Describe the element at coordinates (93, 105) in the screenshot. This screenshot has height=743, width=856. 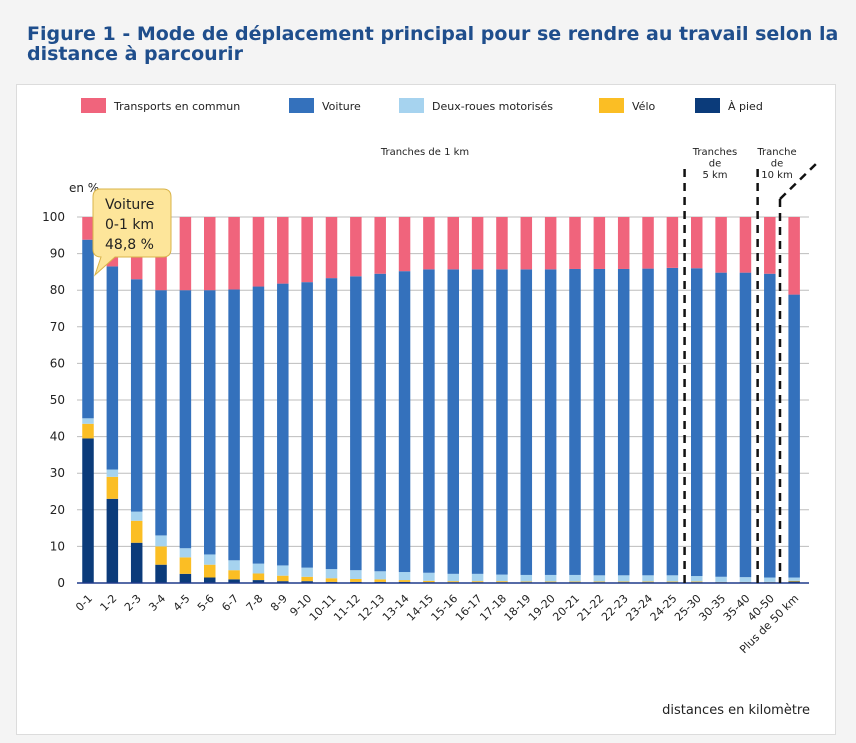
I see `legend-swatch-transports` at that location.